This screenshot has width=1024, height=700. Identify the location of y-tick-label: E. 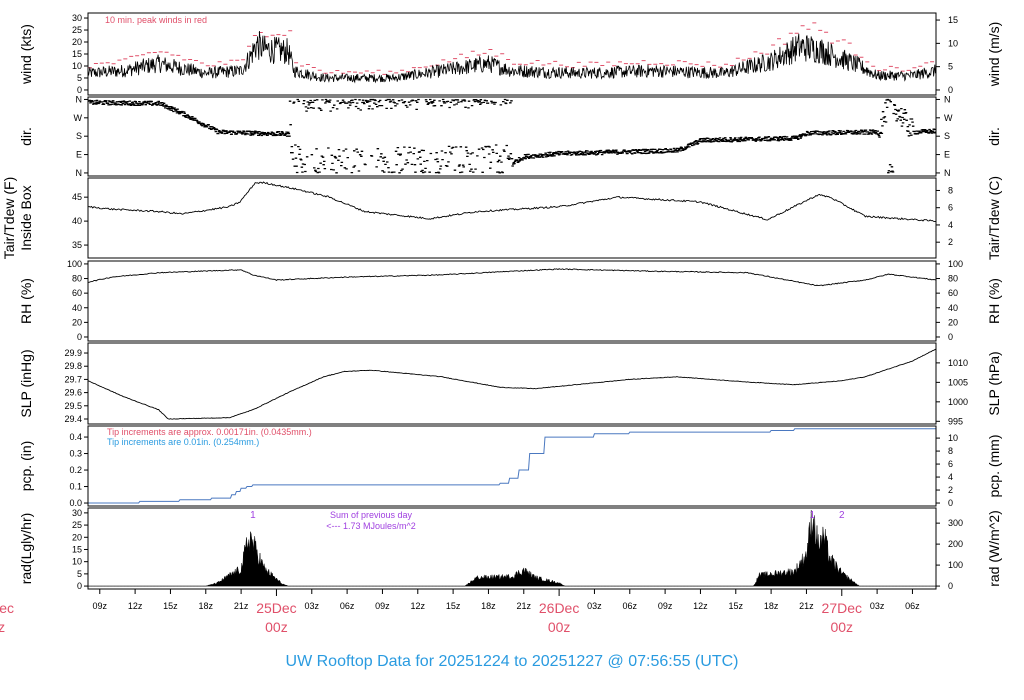
(79, 155).